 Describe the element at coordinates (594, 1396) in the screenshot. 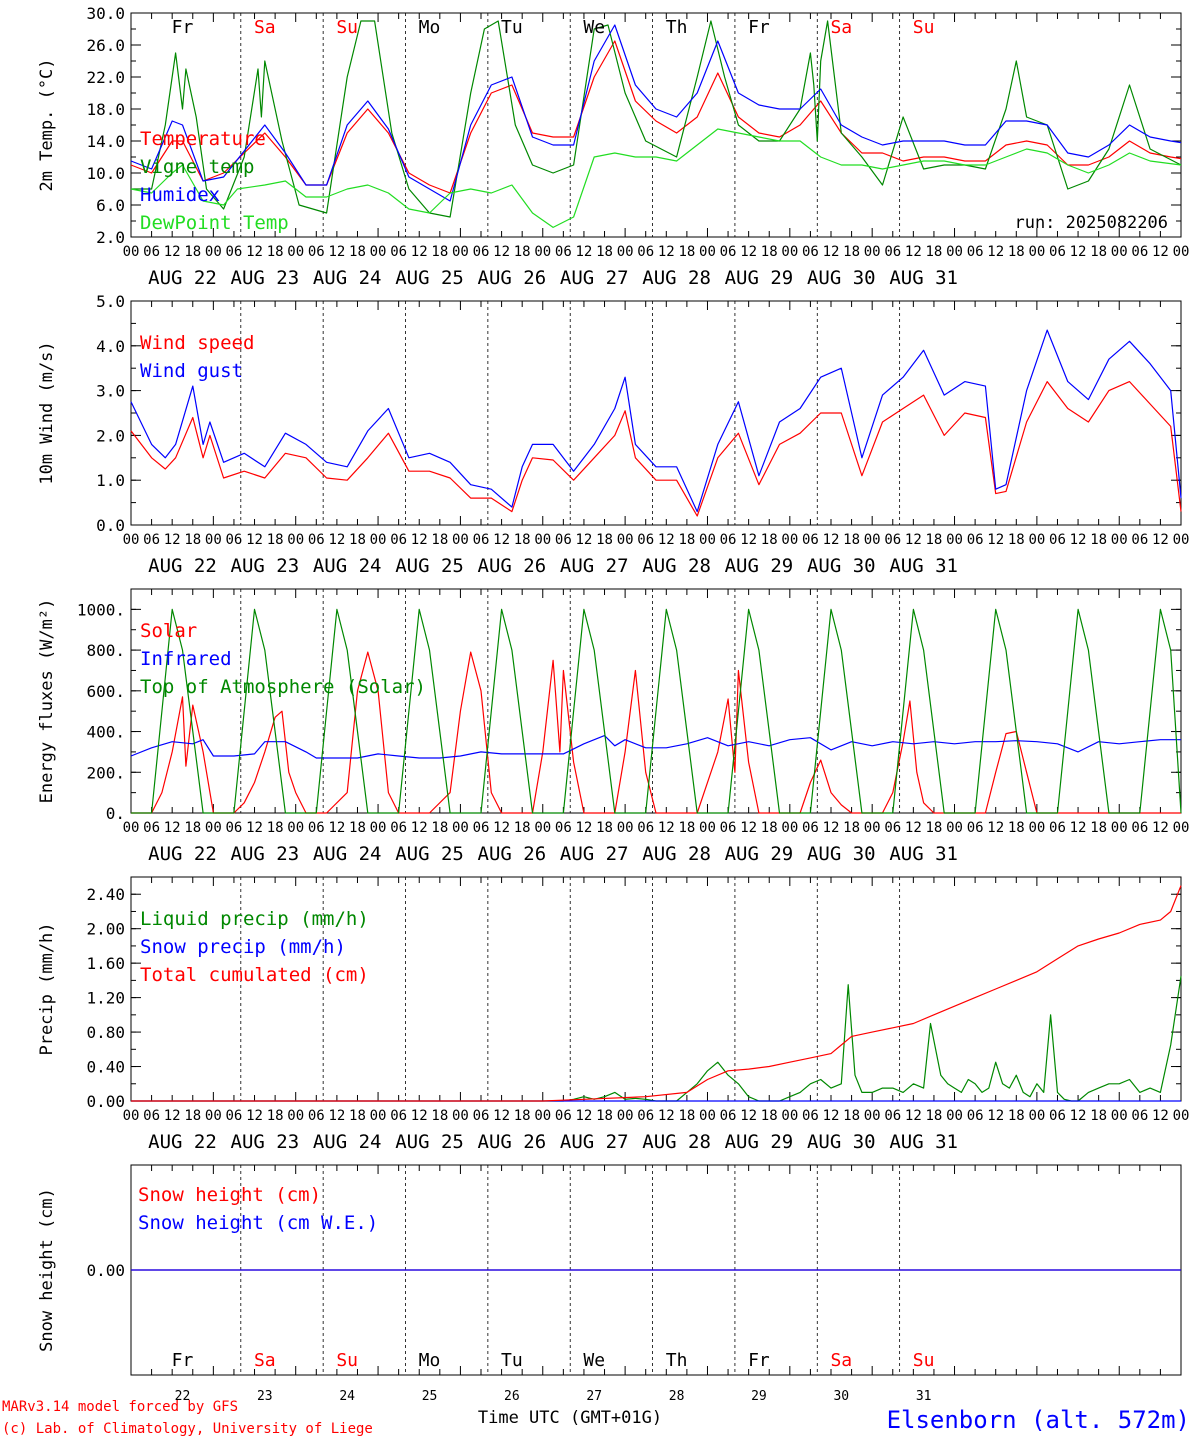

I see `day-number-label: 27` at that location.